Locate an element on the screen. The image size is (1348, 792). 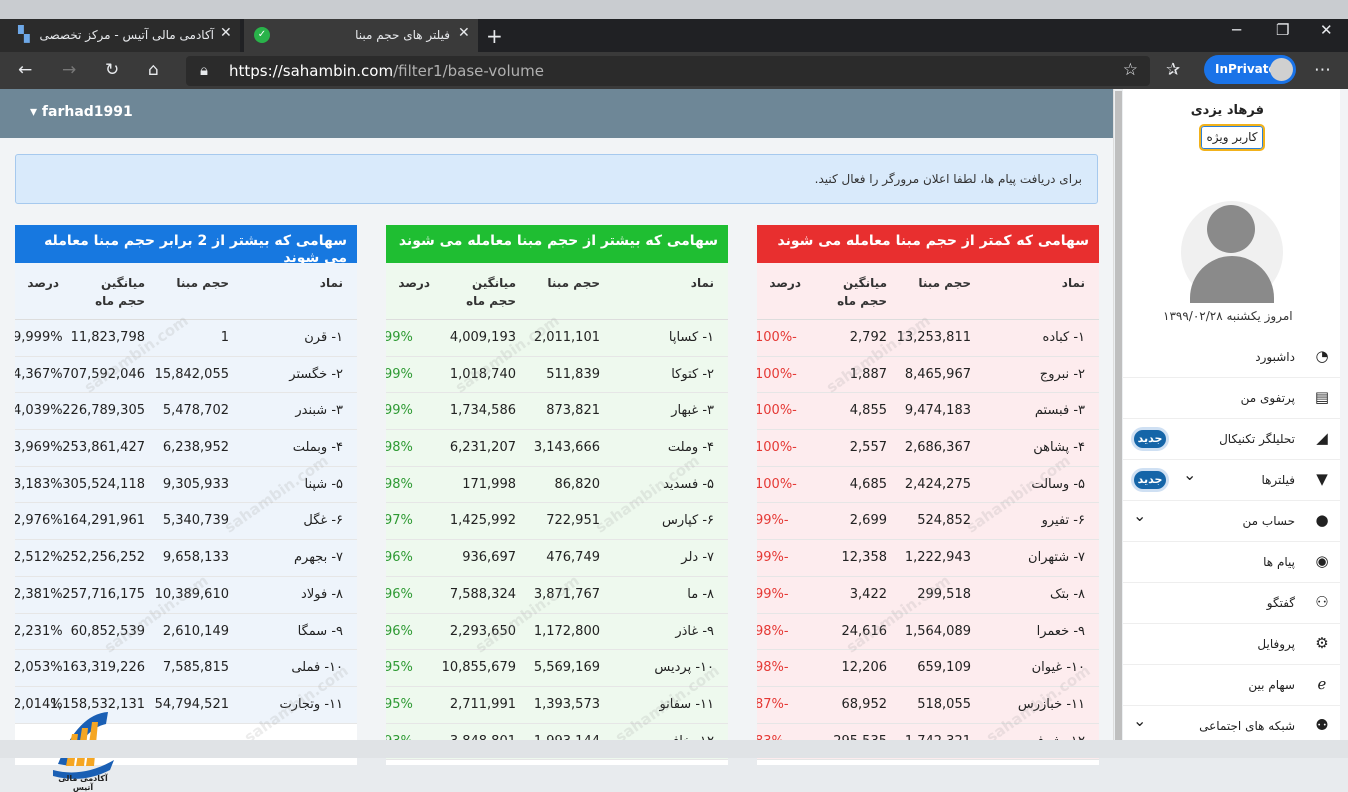
inprivate-button: InPrivate is located at coordinates (1250, 69).